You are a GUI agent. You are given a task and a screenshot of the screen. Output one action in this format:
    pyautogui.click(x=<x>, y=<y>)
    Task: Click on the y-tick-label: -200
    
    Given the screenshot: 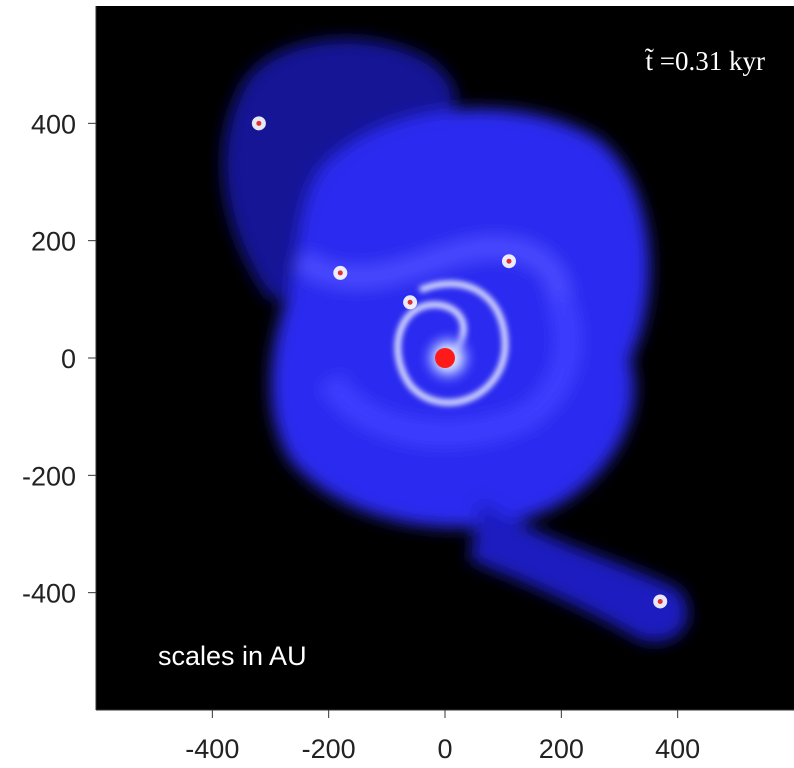 What is the action you would take?
    pyautogui.click(x=49, y=476)
    